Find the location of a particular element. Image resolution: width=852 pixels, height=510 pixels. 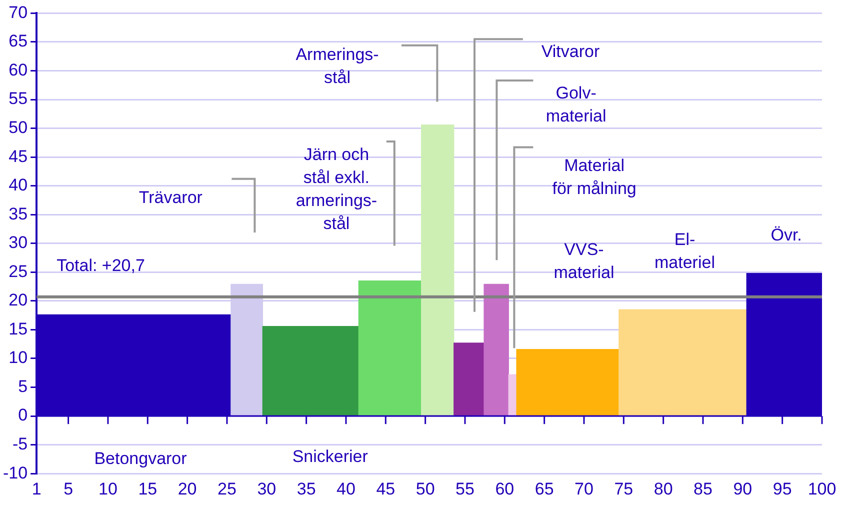

y-tick-label: 0 is located at coordinates (23, 415).